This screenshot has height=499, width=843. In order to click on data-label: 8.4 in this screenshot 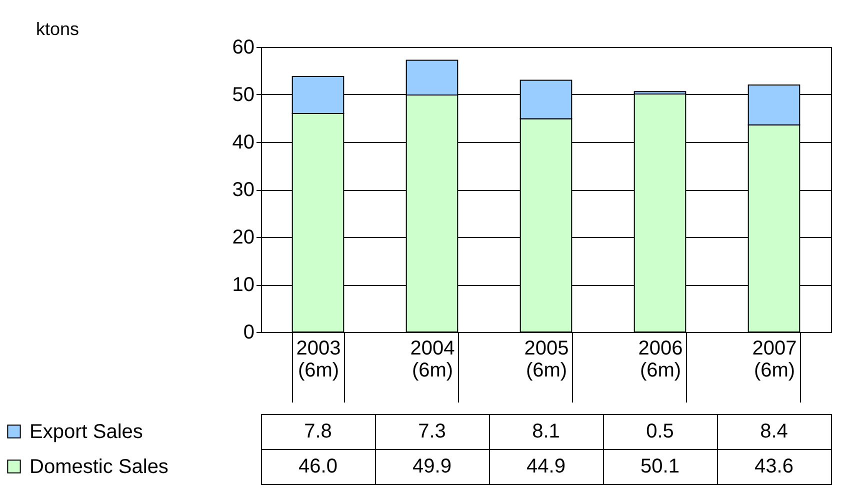, I will do `click(774, 431)`.